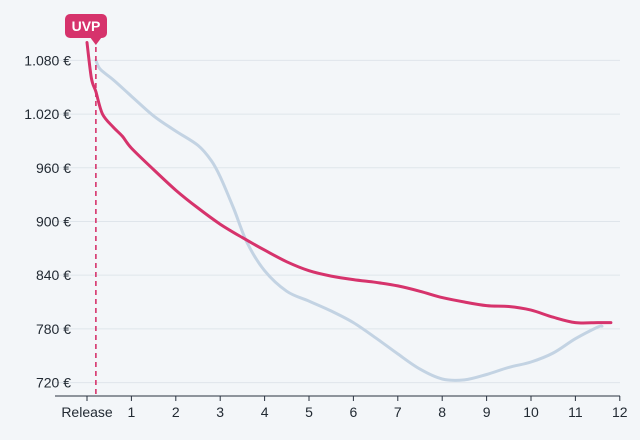 The height and width of the screenshot is (440, 640). Describe the element at coordinates (620, 412) in the screenshot. I see `x-tick-label: 12` at that location.